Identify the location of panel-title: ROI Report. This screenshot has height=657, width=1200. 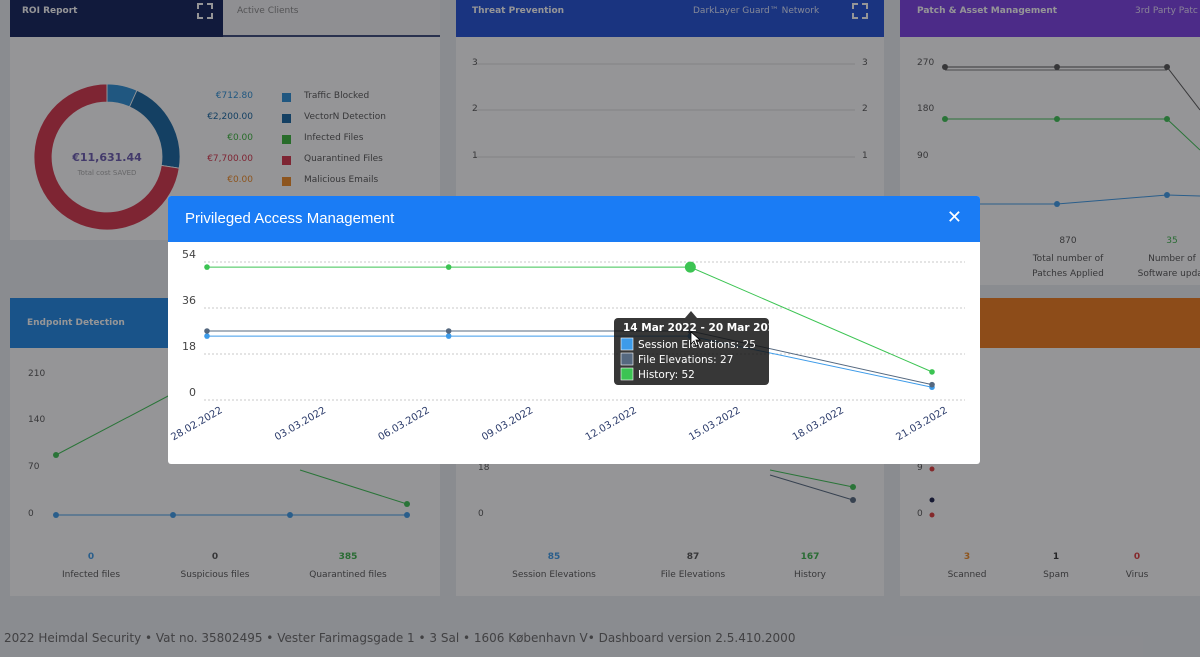
(50, 11).